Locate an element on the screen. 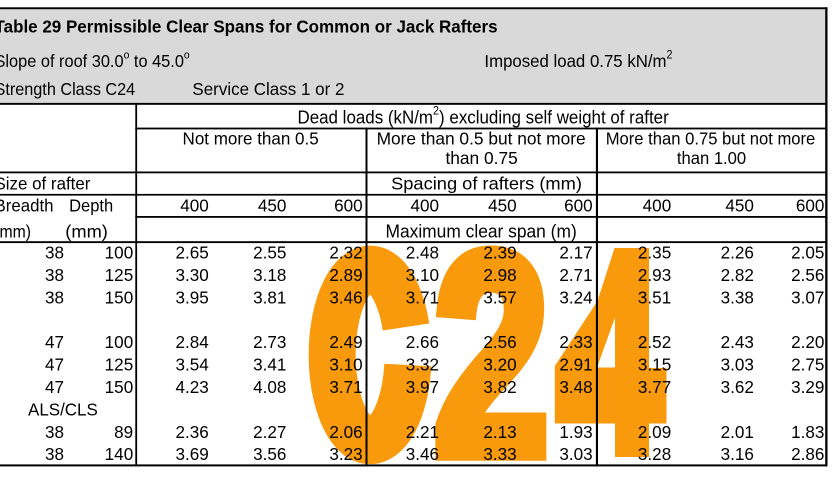 Image resolution: width=837 pixels, height=482 pixels. svg-text: 125 is located at coordinates (119, 275).